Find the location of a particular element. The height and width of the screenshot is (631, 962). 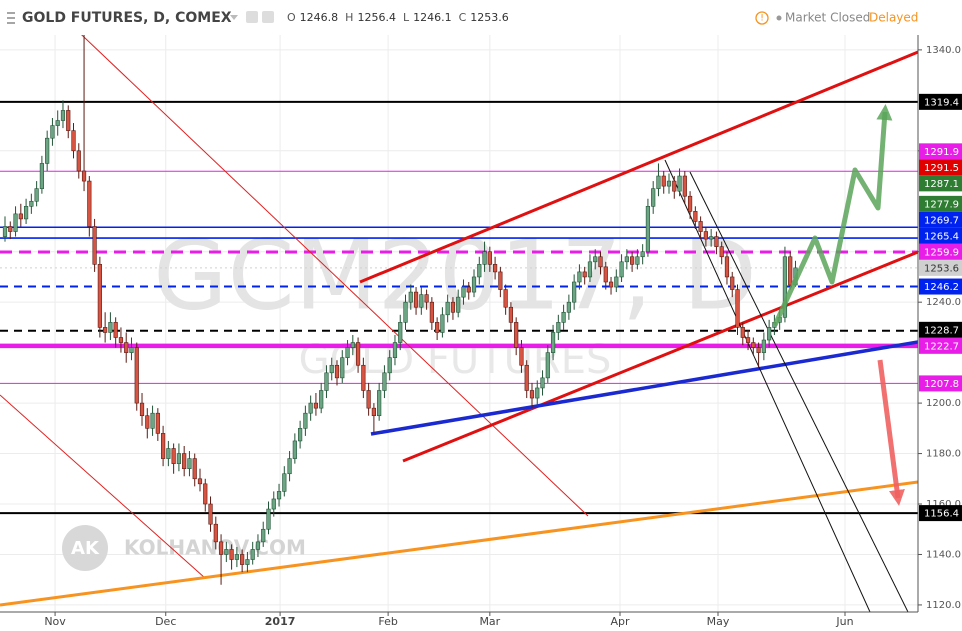

price-label: 1287.1 is located at coordinates (941, 184).